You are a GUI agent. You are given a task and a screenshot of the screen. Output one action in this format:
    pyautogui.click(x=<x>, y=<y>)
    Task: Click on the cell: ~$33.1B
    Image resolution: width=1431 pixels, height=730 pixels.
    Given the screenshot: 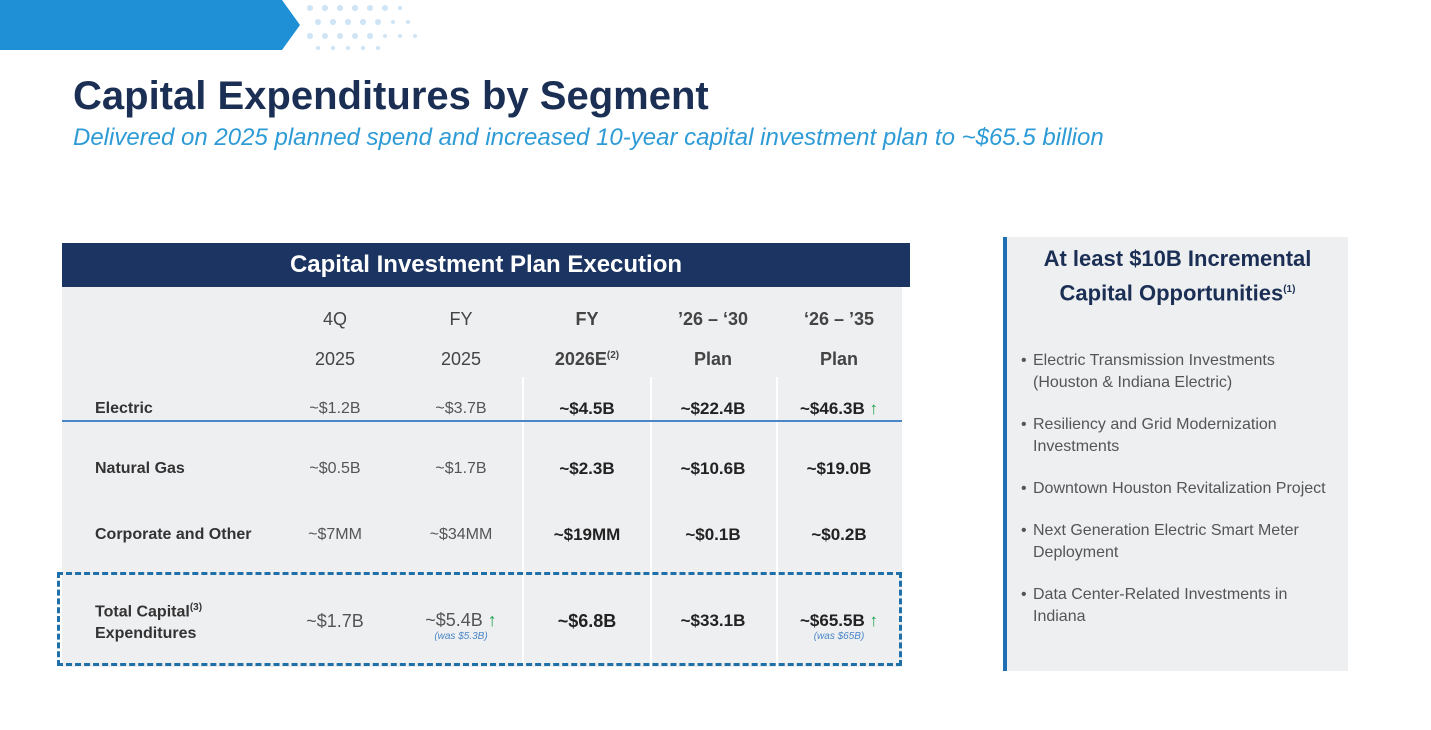 What is the action you would take?
    pyautogui.click(x=713, y=621)
    